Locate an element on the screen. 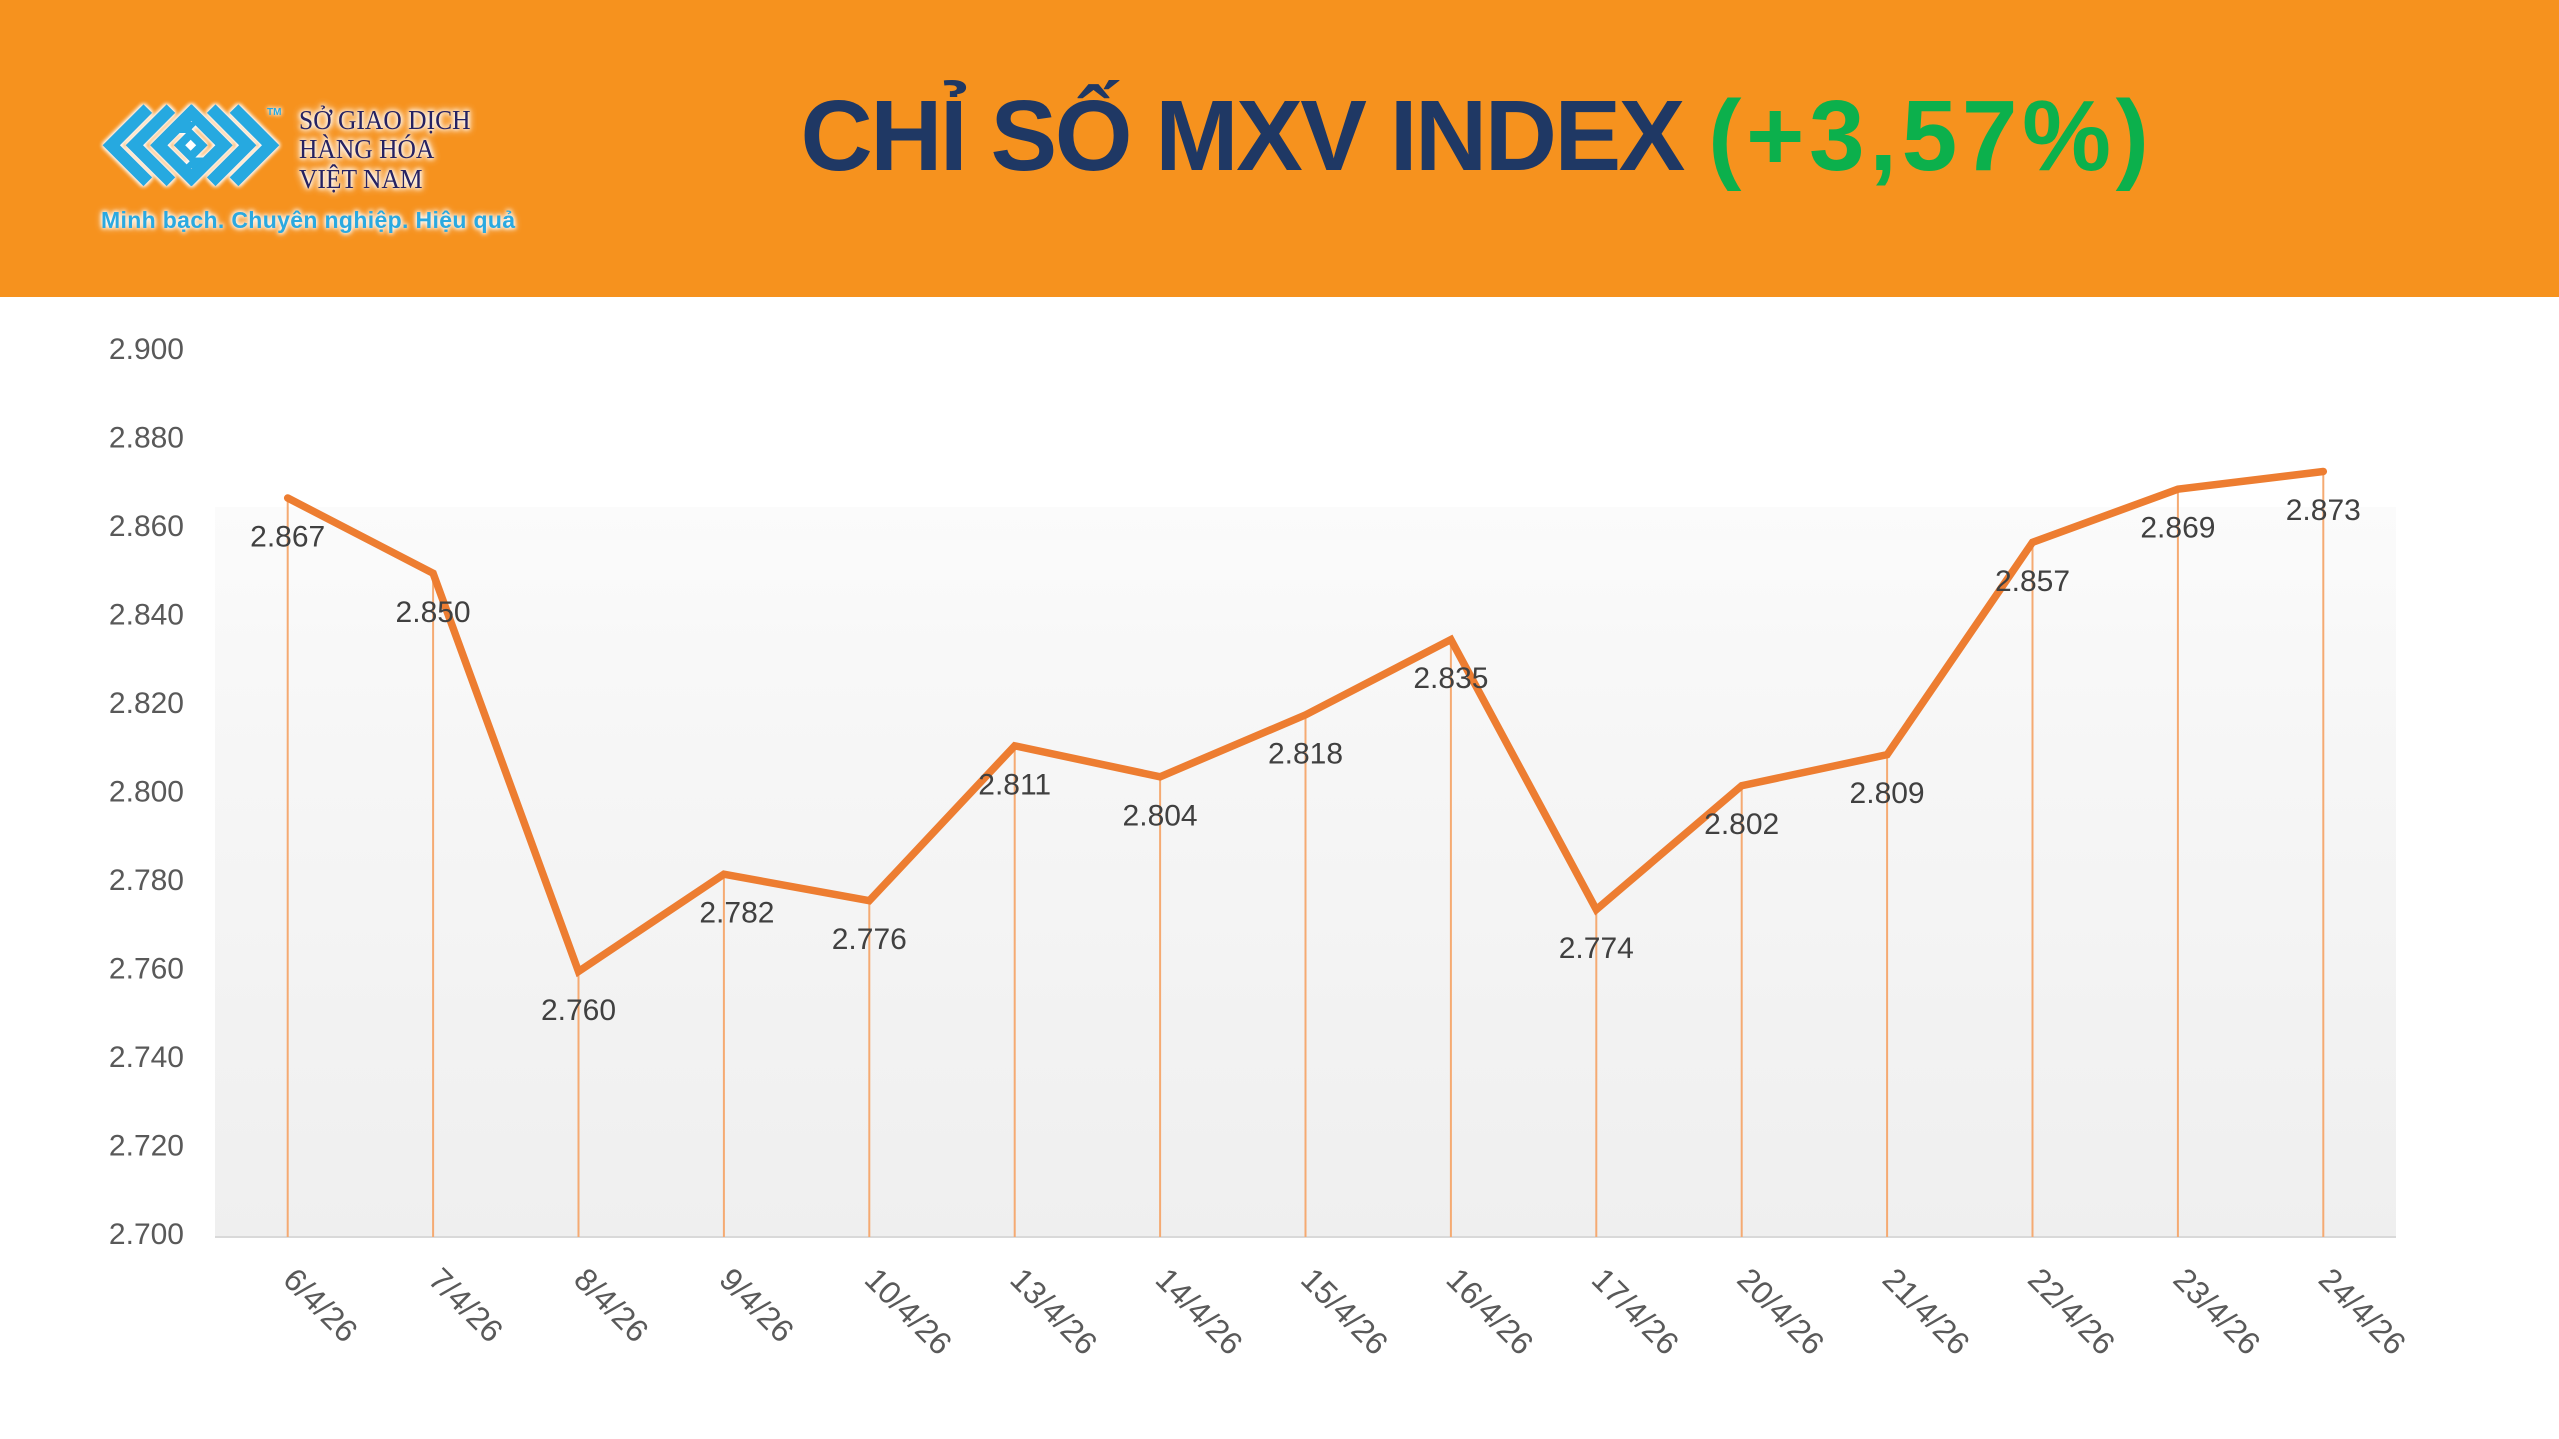 This screenshot has height=1439, width=2559. svg-text: 2.840 is located at coordinates (146, 615).